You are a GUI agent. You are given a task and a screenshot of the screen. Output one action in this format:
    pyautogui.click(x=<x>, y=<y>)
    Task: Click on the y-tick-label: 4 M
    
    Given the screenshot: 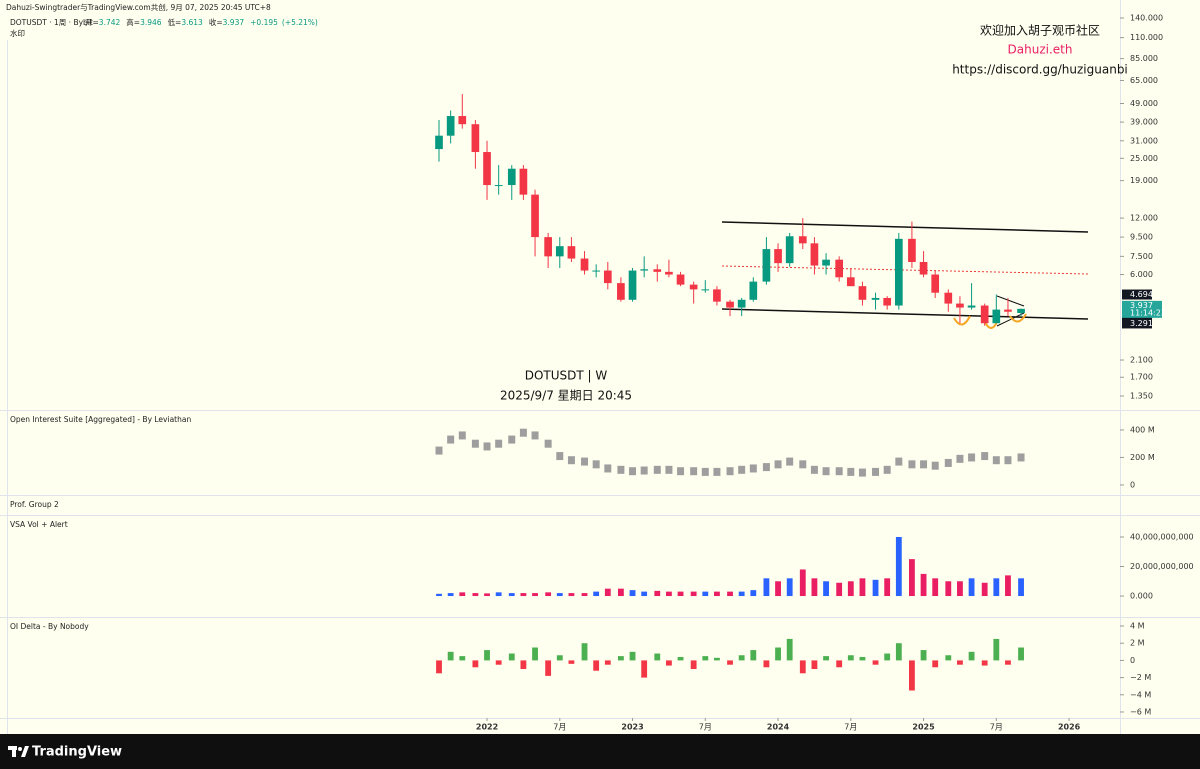 What is the action you would take?
    pyautogui.click(x=1137, y=626)
    